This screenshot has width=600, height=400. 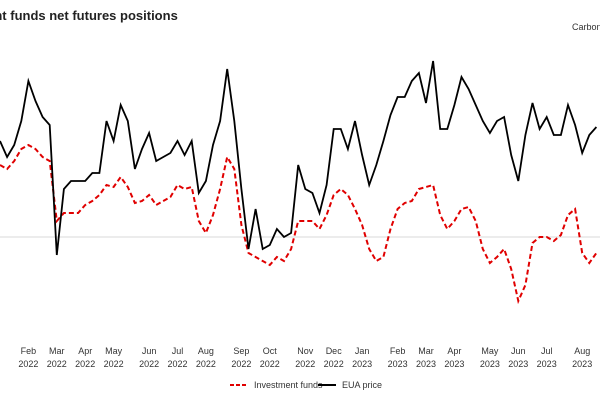 What do you see at coordinates (28, 357) in the screenshot?
I see `x-tick-label: Feb 2022` at bounding box center [28, 357].